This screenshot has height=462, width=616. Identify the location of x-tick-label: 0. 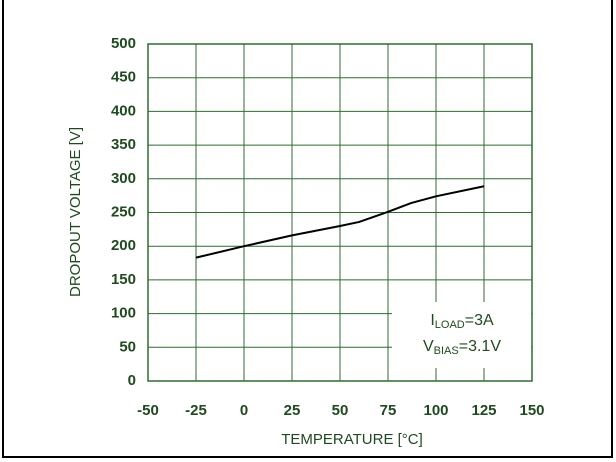
(244, 410).